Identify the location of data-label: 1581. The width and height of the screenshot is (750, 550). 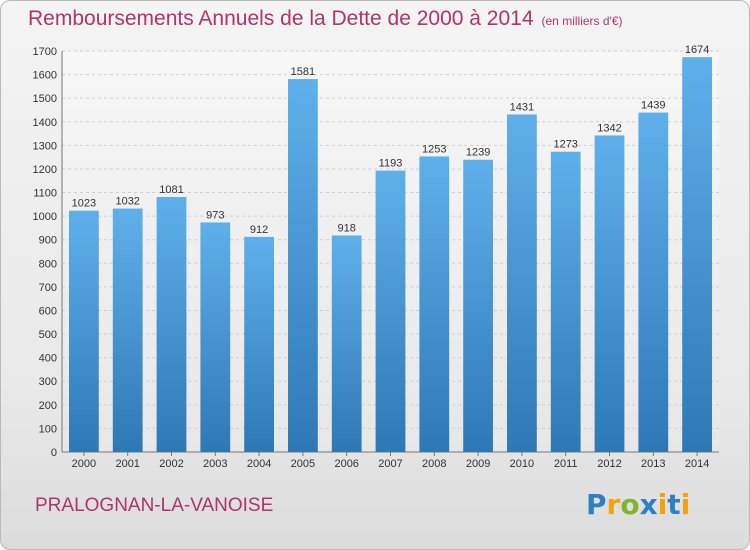
(303, 72).